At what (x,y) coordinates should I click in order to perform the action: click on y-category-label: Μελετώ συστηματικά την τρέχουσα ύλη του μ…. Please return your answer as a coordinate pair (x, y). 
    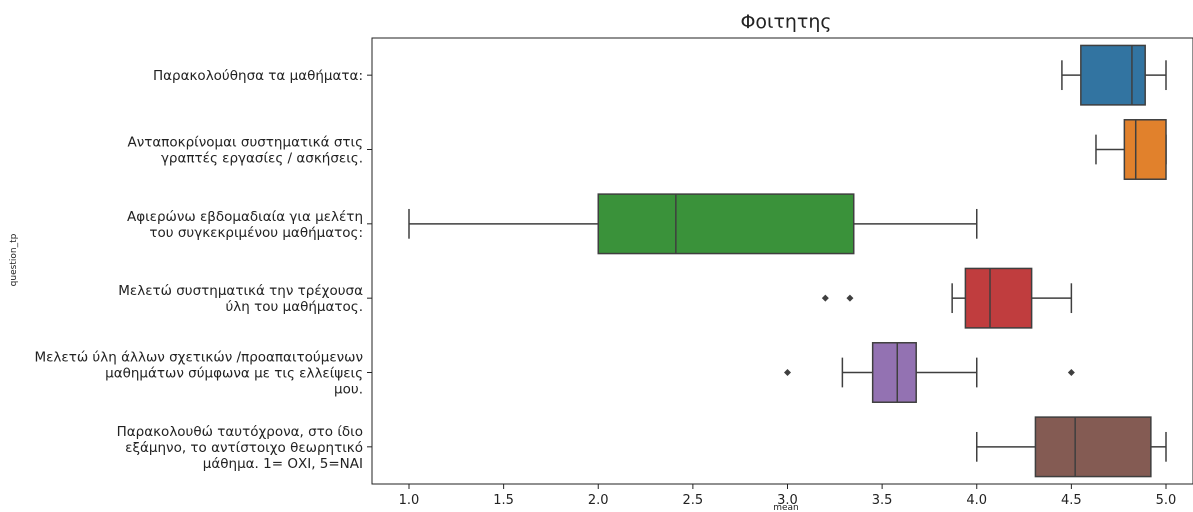
    Looking at the image, I should click on (240, 299).